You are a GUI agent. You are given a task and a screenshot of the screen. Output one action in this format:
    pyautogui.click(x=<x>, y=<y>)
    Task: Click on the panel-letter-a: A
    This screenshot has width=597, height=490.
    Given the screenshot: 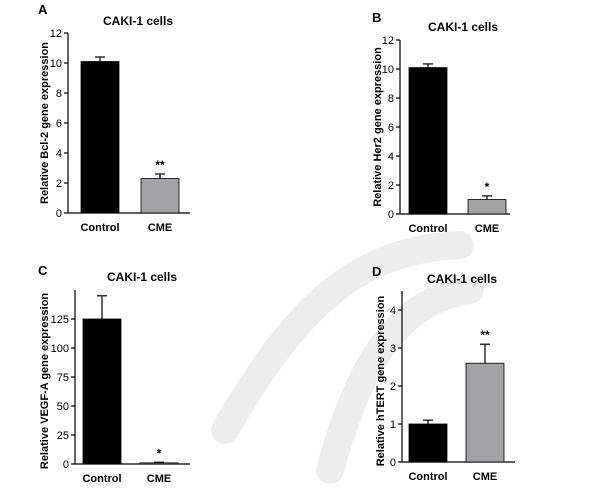 What is the action you would take?
    pyautogui.click(x=43, y=9)
    